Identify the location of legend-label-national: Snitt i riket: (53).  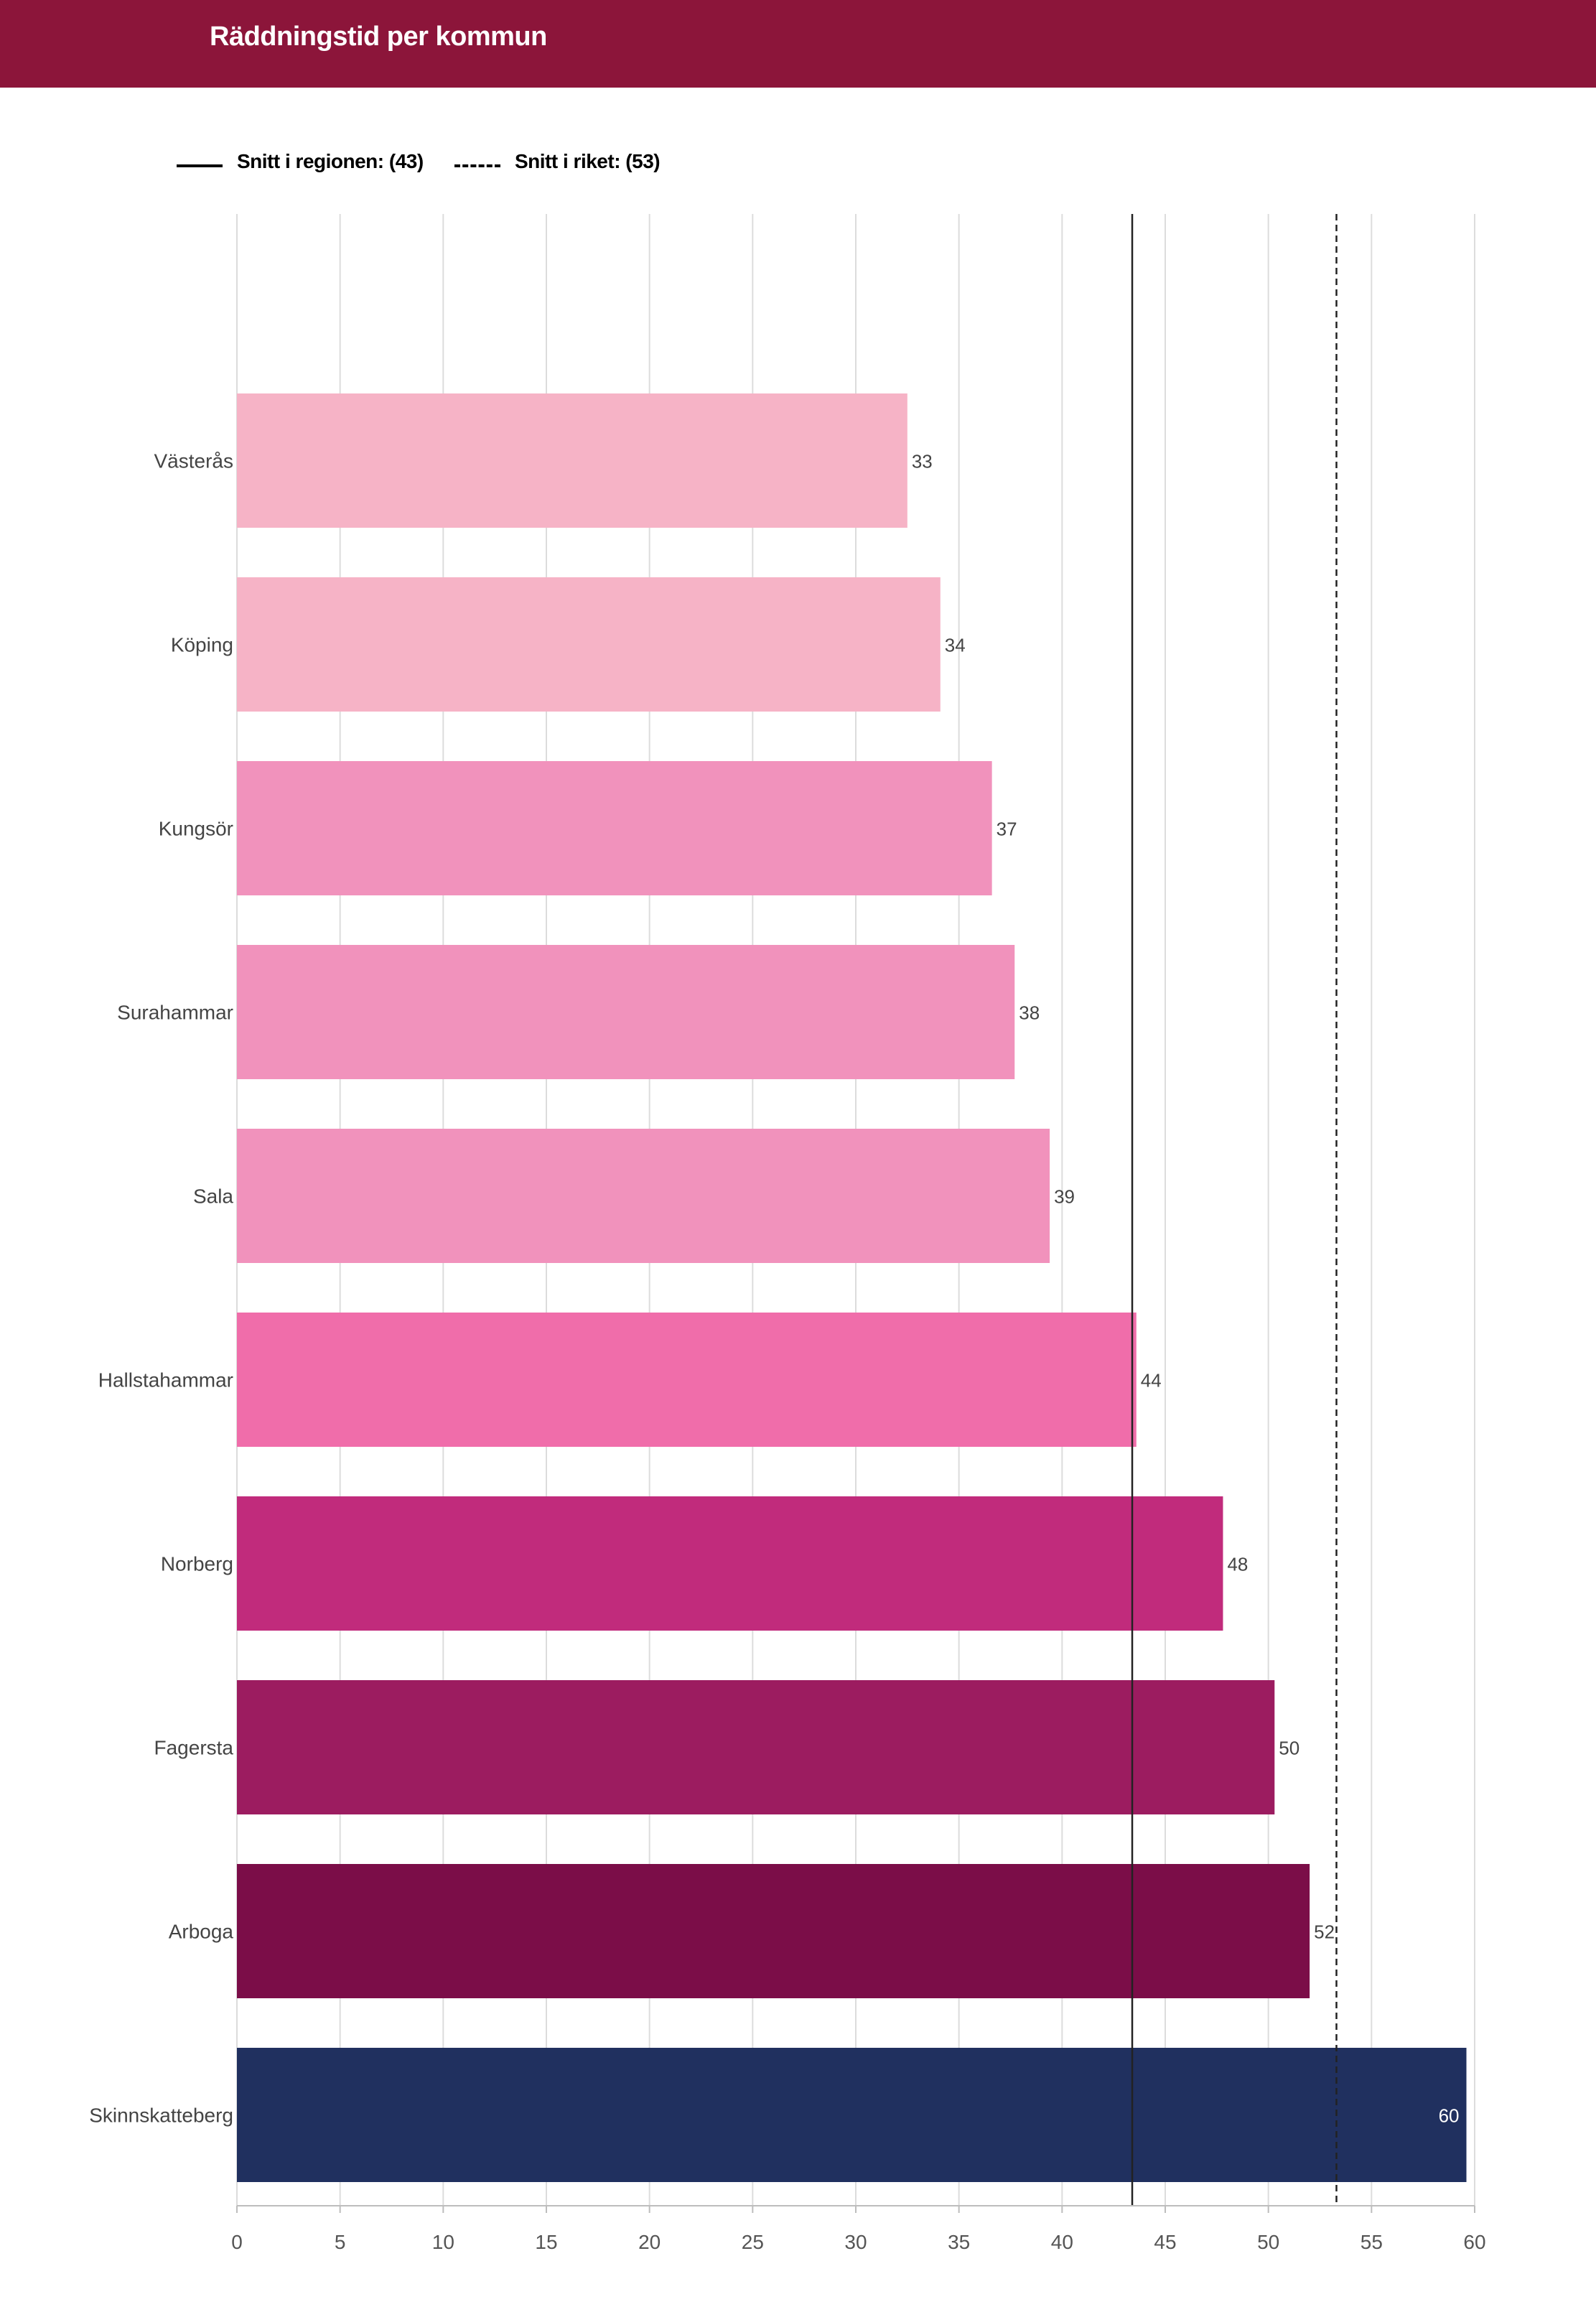
(588, 161).